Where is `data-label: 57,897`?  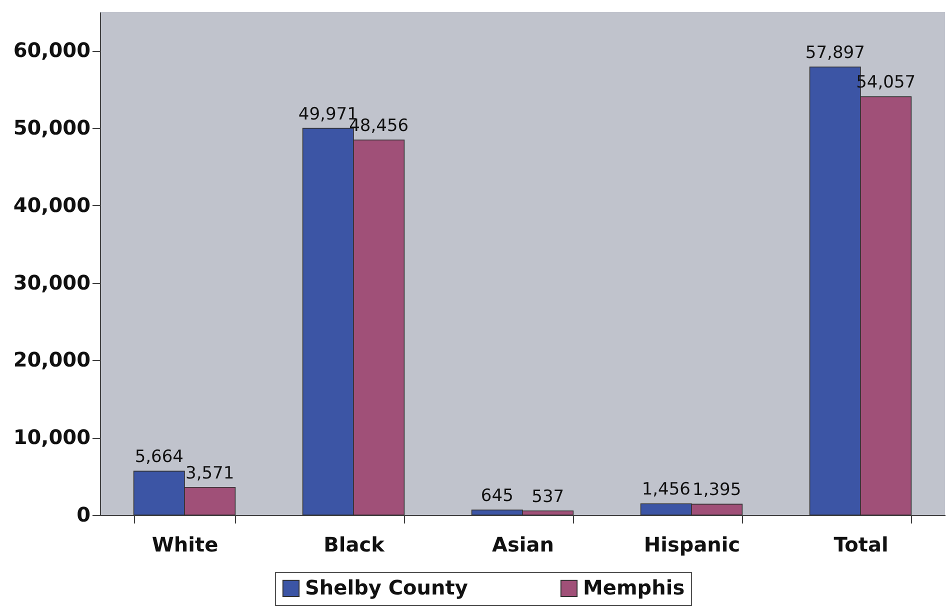
data-label: 57,897 is located at coordinates (835, 52).